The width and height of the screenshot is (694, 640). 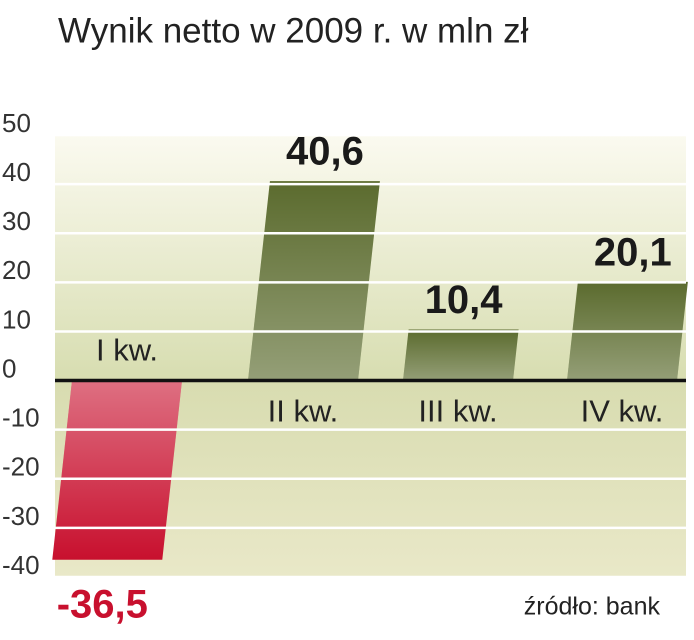 I want to click on y-tick-label: 50, so click(x=16, y=123).